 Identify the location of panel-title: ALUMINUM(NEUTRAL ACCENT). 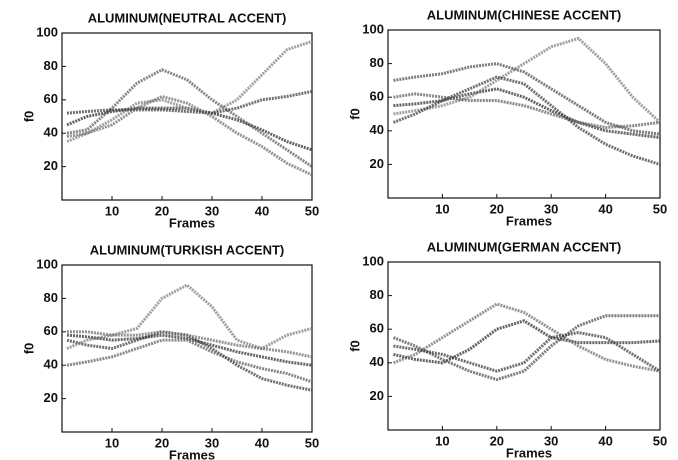
(187, 17).